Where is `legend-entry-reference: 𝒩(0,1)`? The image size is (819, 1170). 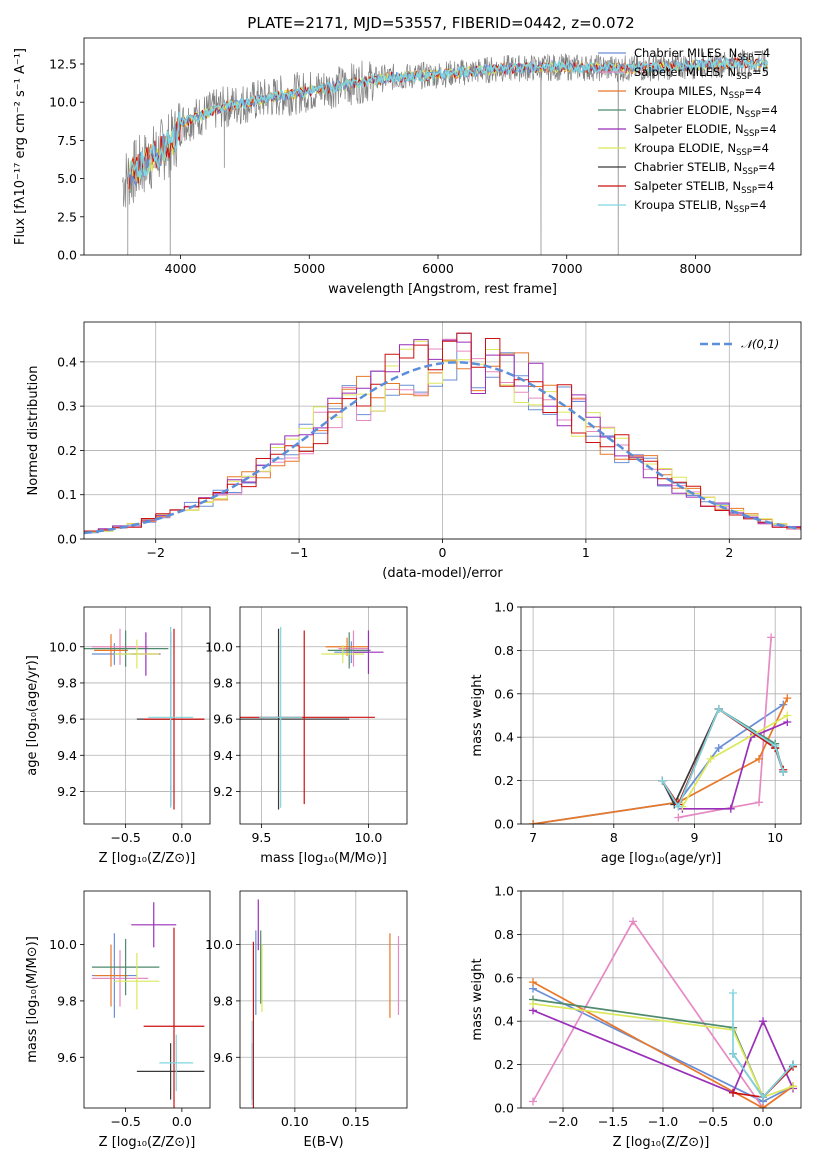 legend-entry-reference: 𝒩(0,1) is located at coordinates (760, 344).